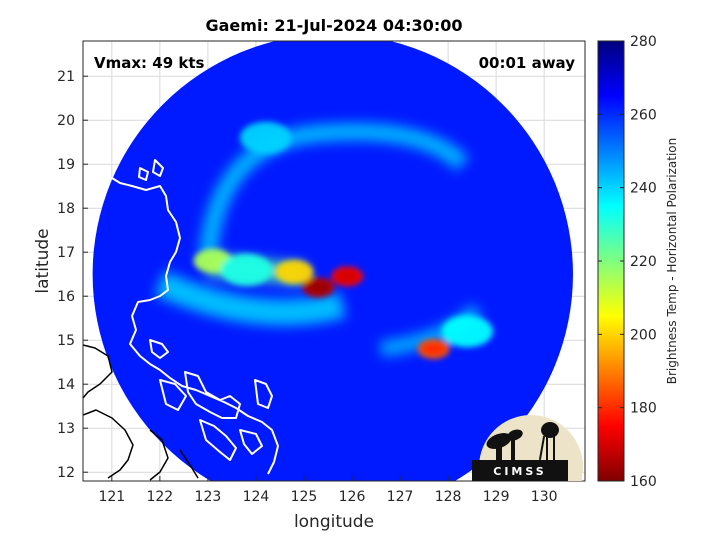 The width and height of the screenshot is (720, 540). I want to click on vmax-label: Vmax: 49 kts, so click(149, 63).